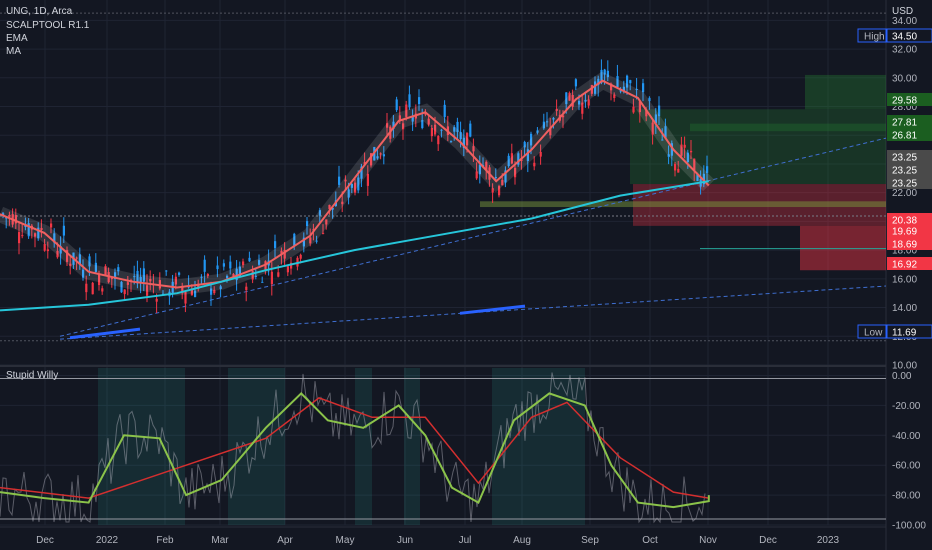 The width and height of the screenshot is (932, 550). Describe the element at coordinates (405, 540) in the screenshot. I see `time-tick-label: Jun` at that location.